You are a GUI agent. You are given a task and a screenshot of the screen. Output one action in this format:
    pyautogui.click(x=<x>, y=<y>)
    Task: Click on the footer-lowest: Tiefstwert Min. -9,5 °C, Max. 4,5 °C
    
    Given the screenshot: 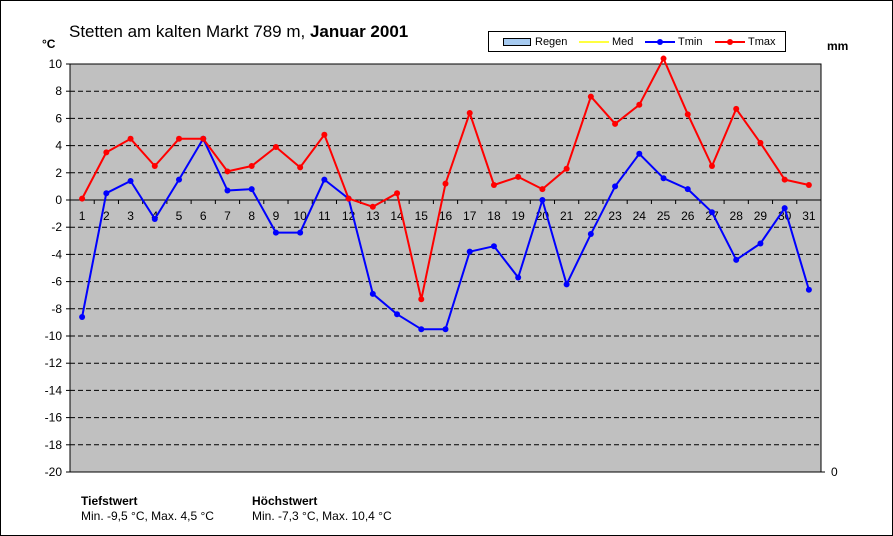 What is the action you would take?
    pyautogui.click(x=147, y=509)
    